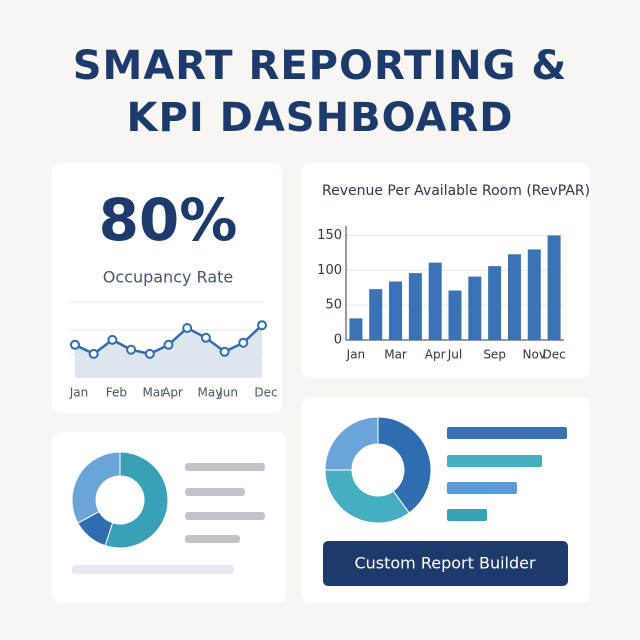 This screenshot has height=640, width=640. What do you see at coordinates (320, 92) in the screenshot?
I see `title: SMART REPORTING & KPI DASHBOARD` at bounding box center [320, 92].